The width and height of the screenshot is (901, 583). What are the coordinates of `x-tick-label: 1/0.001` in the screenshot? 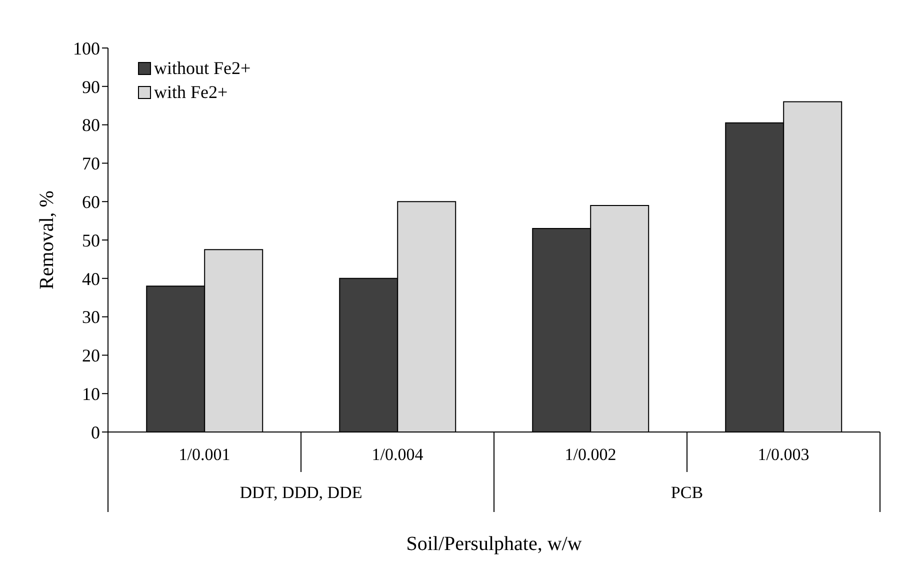 It's located at (204, 454).